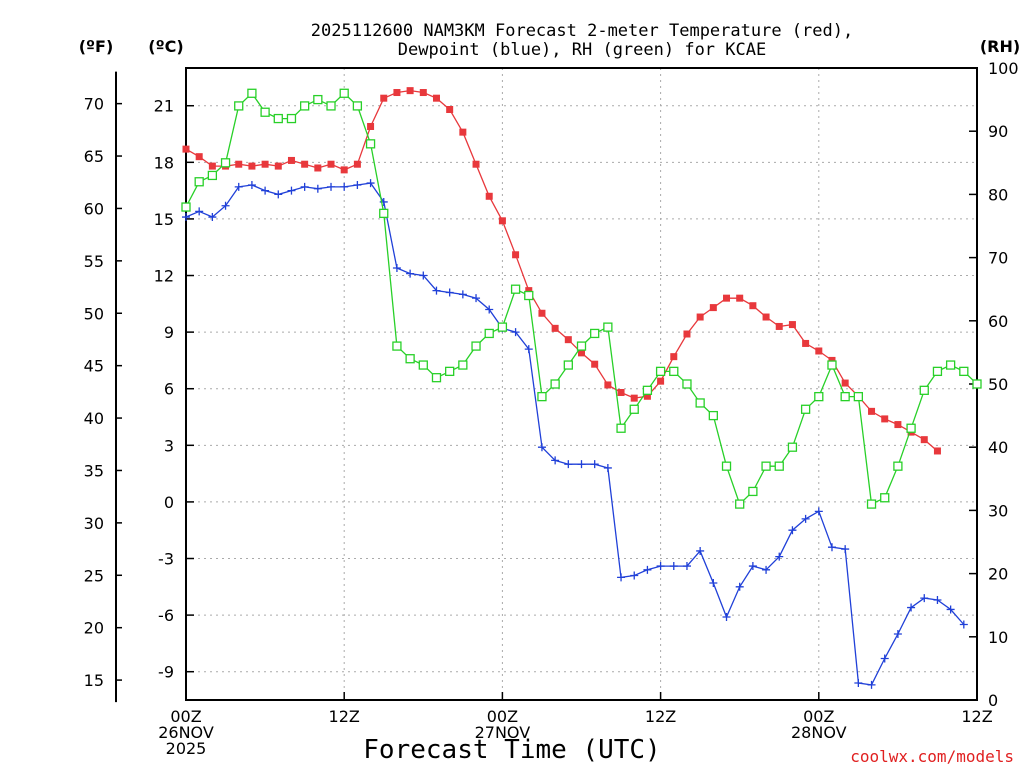 The width and height of the screenshot is (1024, 768). I want to click on chart-title-line-2: Dewpoint (blue), RH (green) for KCAE, so click(582, 50).